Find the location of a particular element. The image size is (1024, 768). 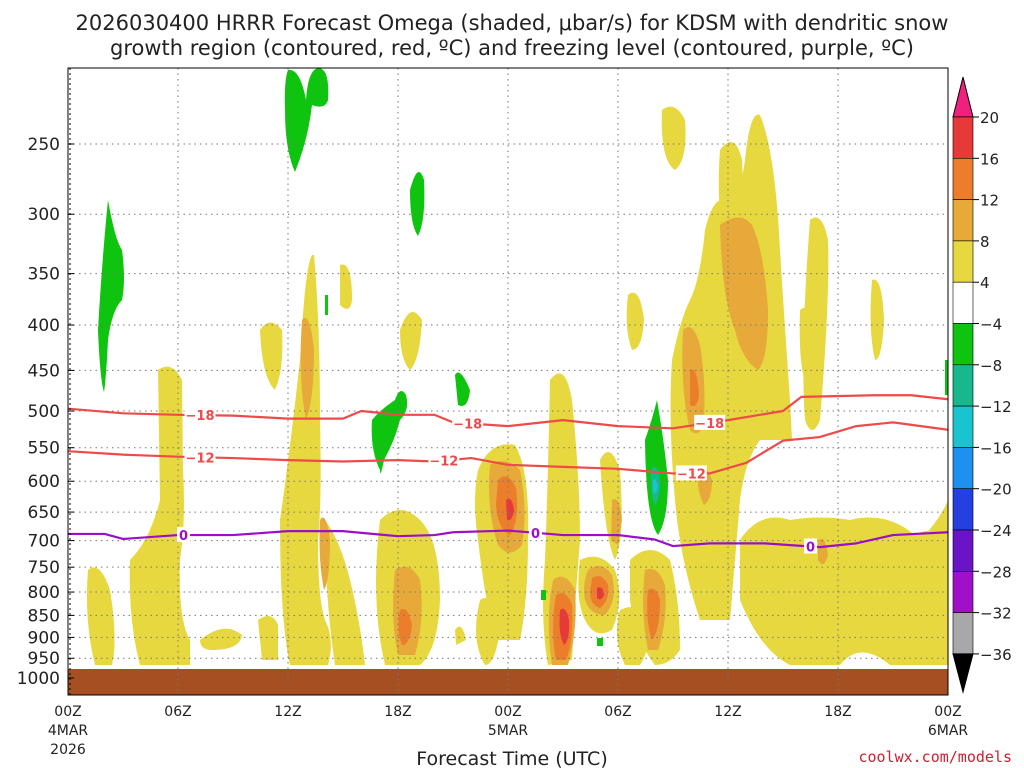

colorbar-label-7: −12 is located at coordinates (996, 407).